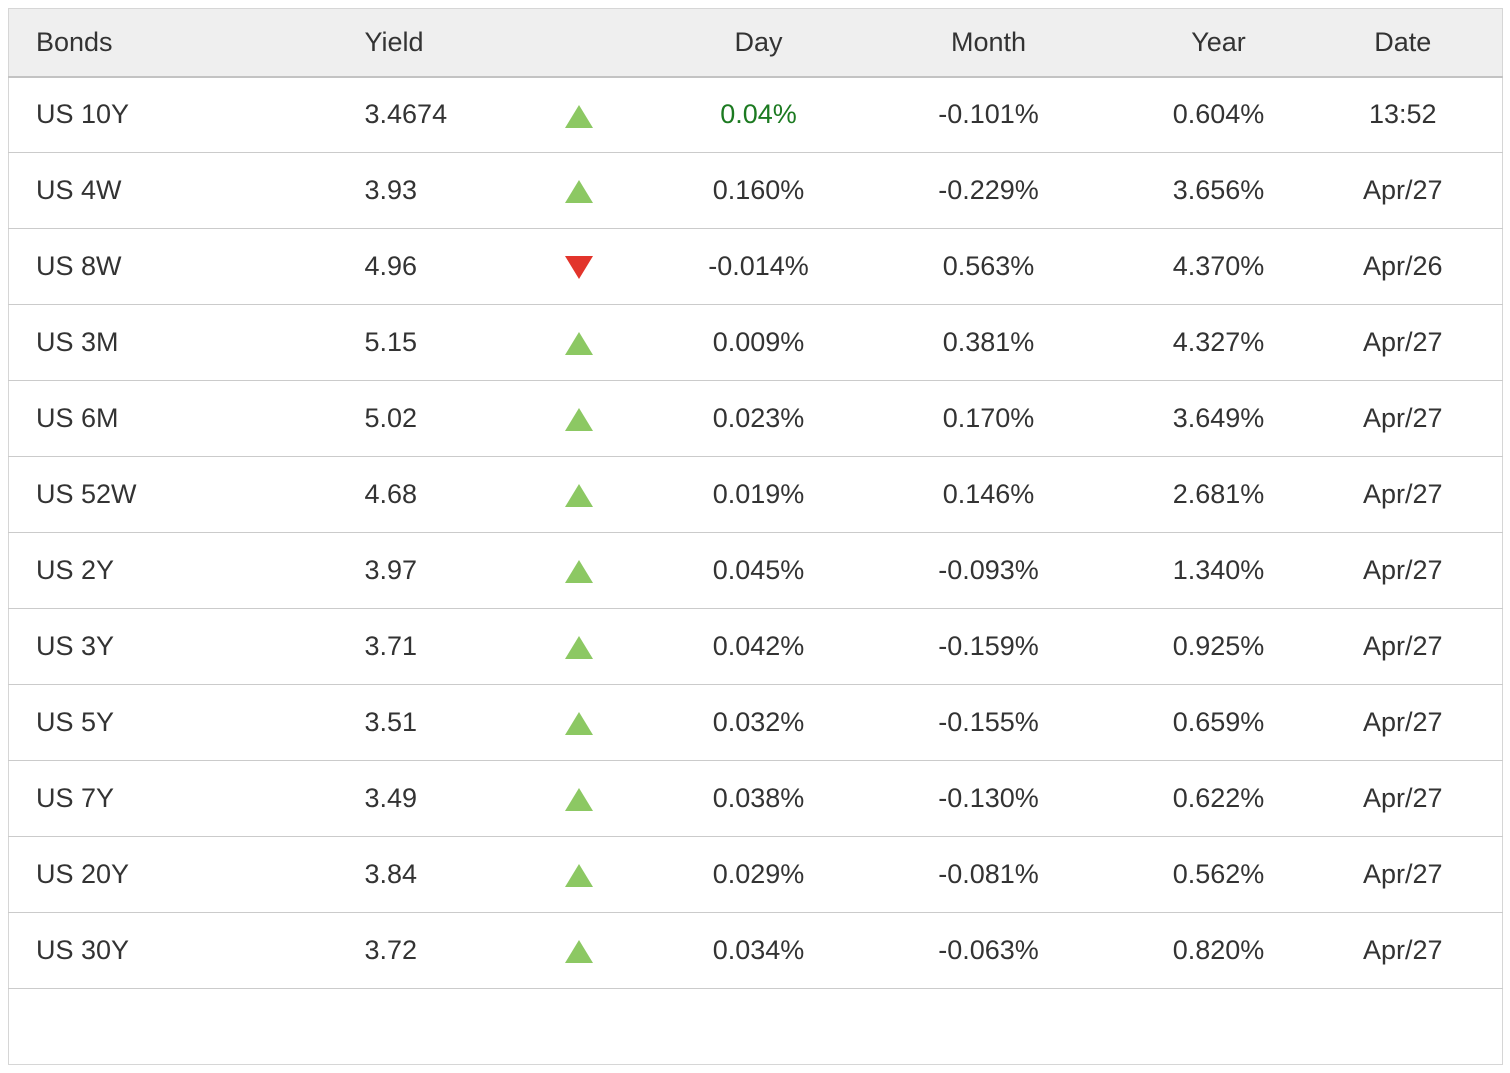  What do you see at coordinates (1403, 266) in the screenshot?
I see `date-value: Apr/26` at bounding box center [1403, 266].